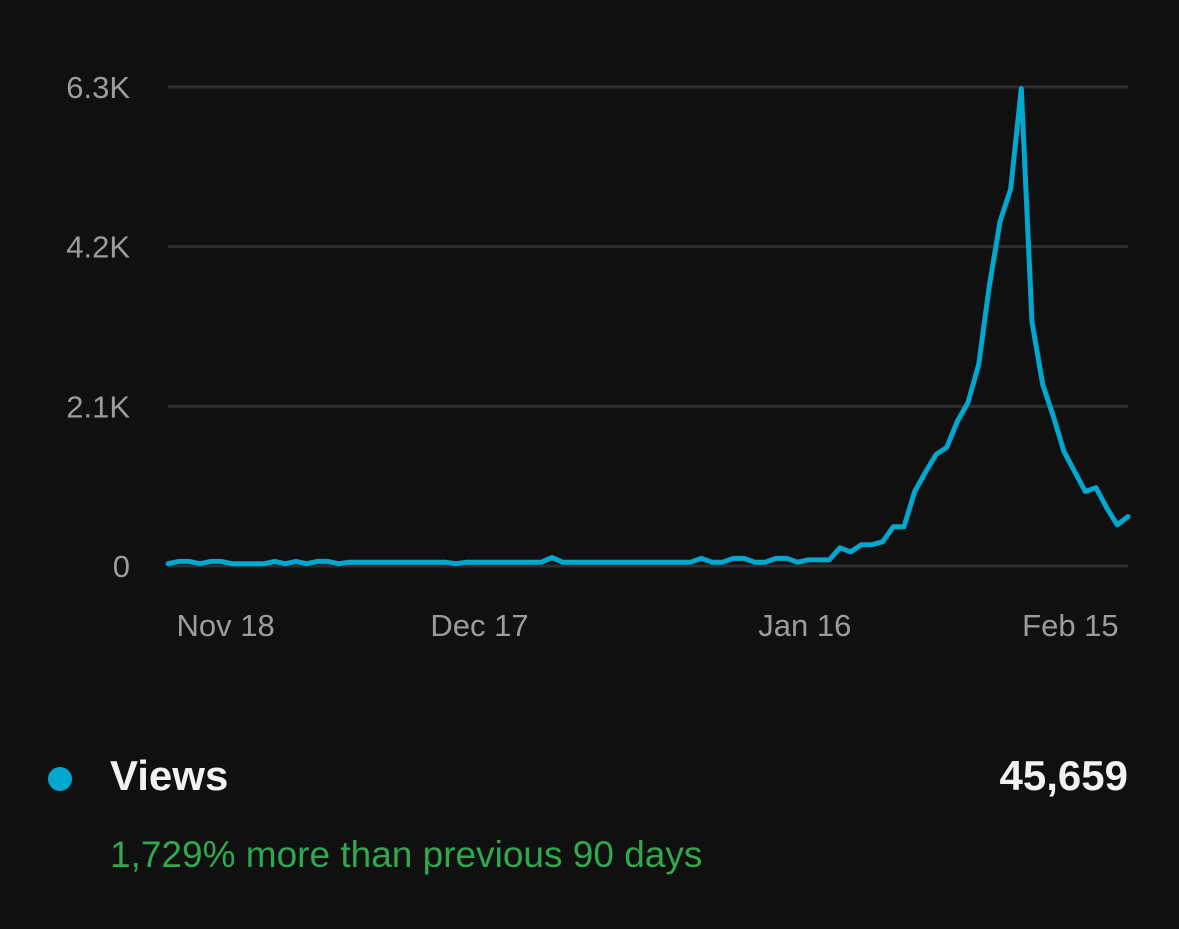 Image resolution: width=1179 pixels, height=929 pixels. I want to click on y-tick-label: 4.2K, so click(98, 247).